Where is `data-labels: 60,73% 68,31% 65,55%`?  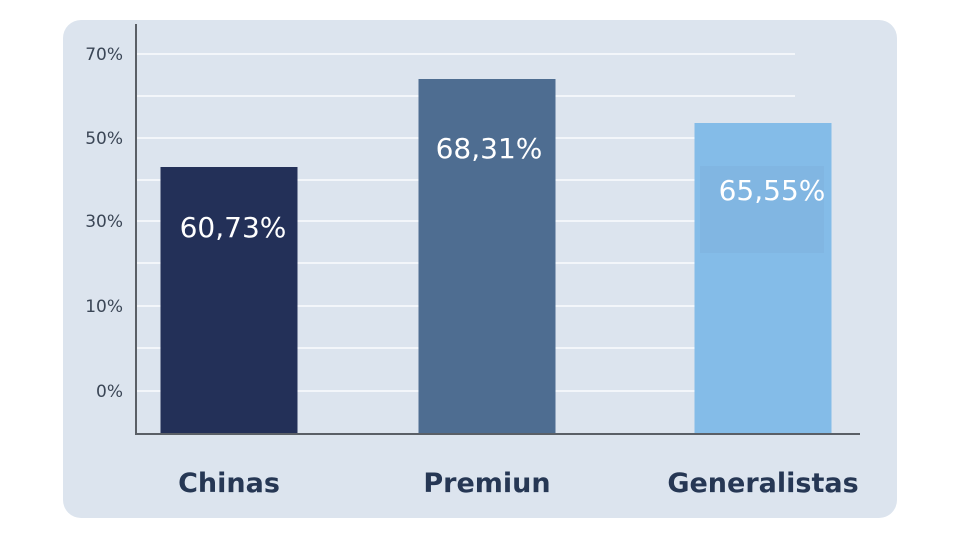
data-labels: 60,73% 68,31% 65,55% is located at coordinates (503, 188).